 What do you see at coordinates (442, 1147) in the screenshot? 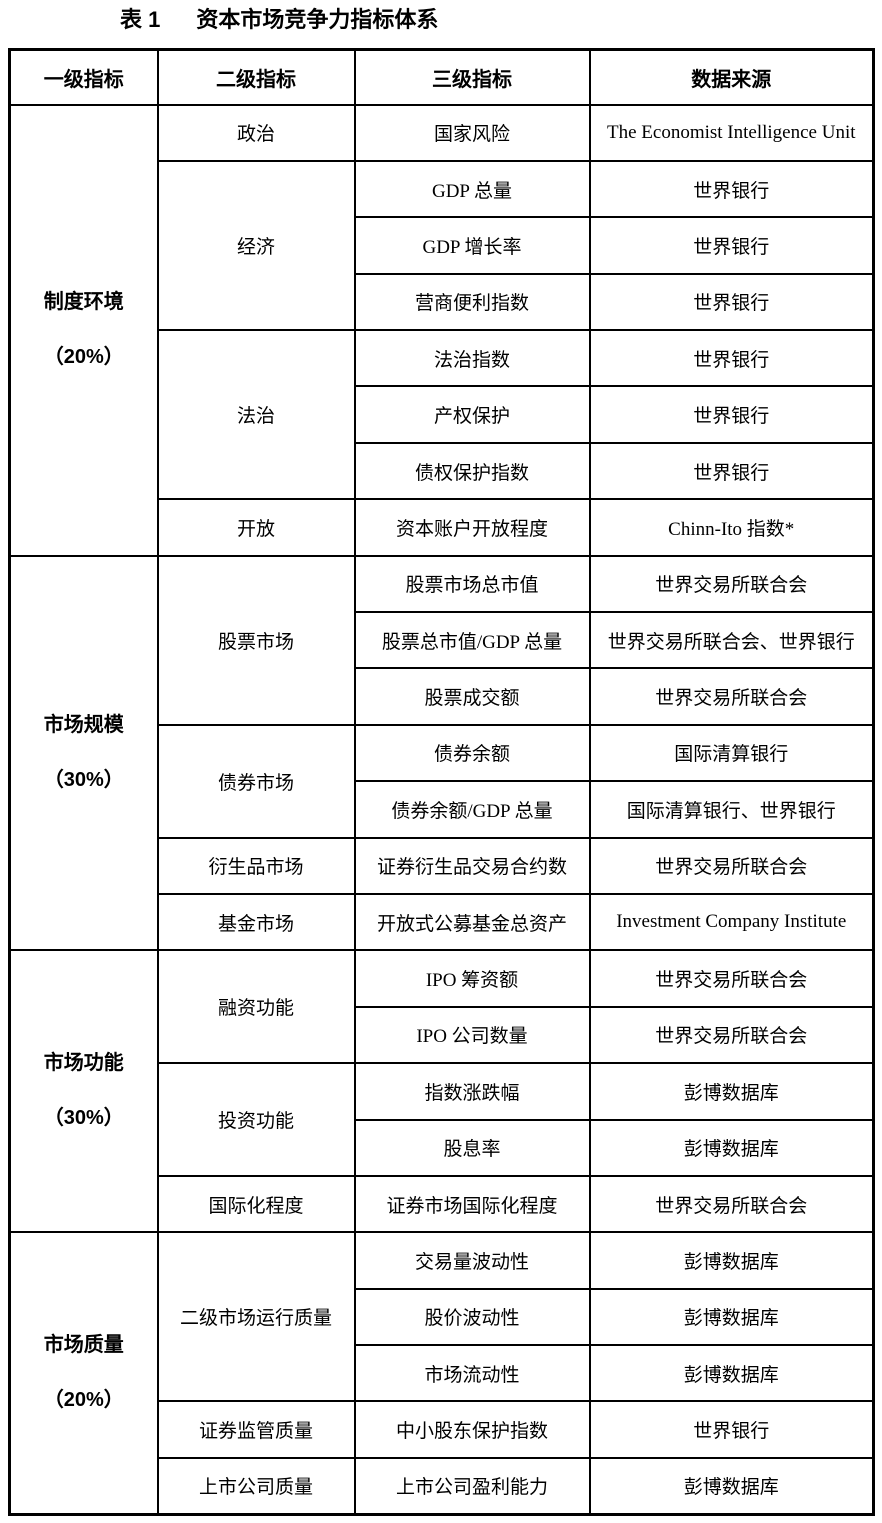
I see `table-row: 股息率 彭博数据库` at bounding box center [442, 1147].